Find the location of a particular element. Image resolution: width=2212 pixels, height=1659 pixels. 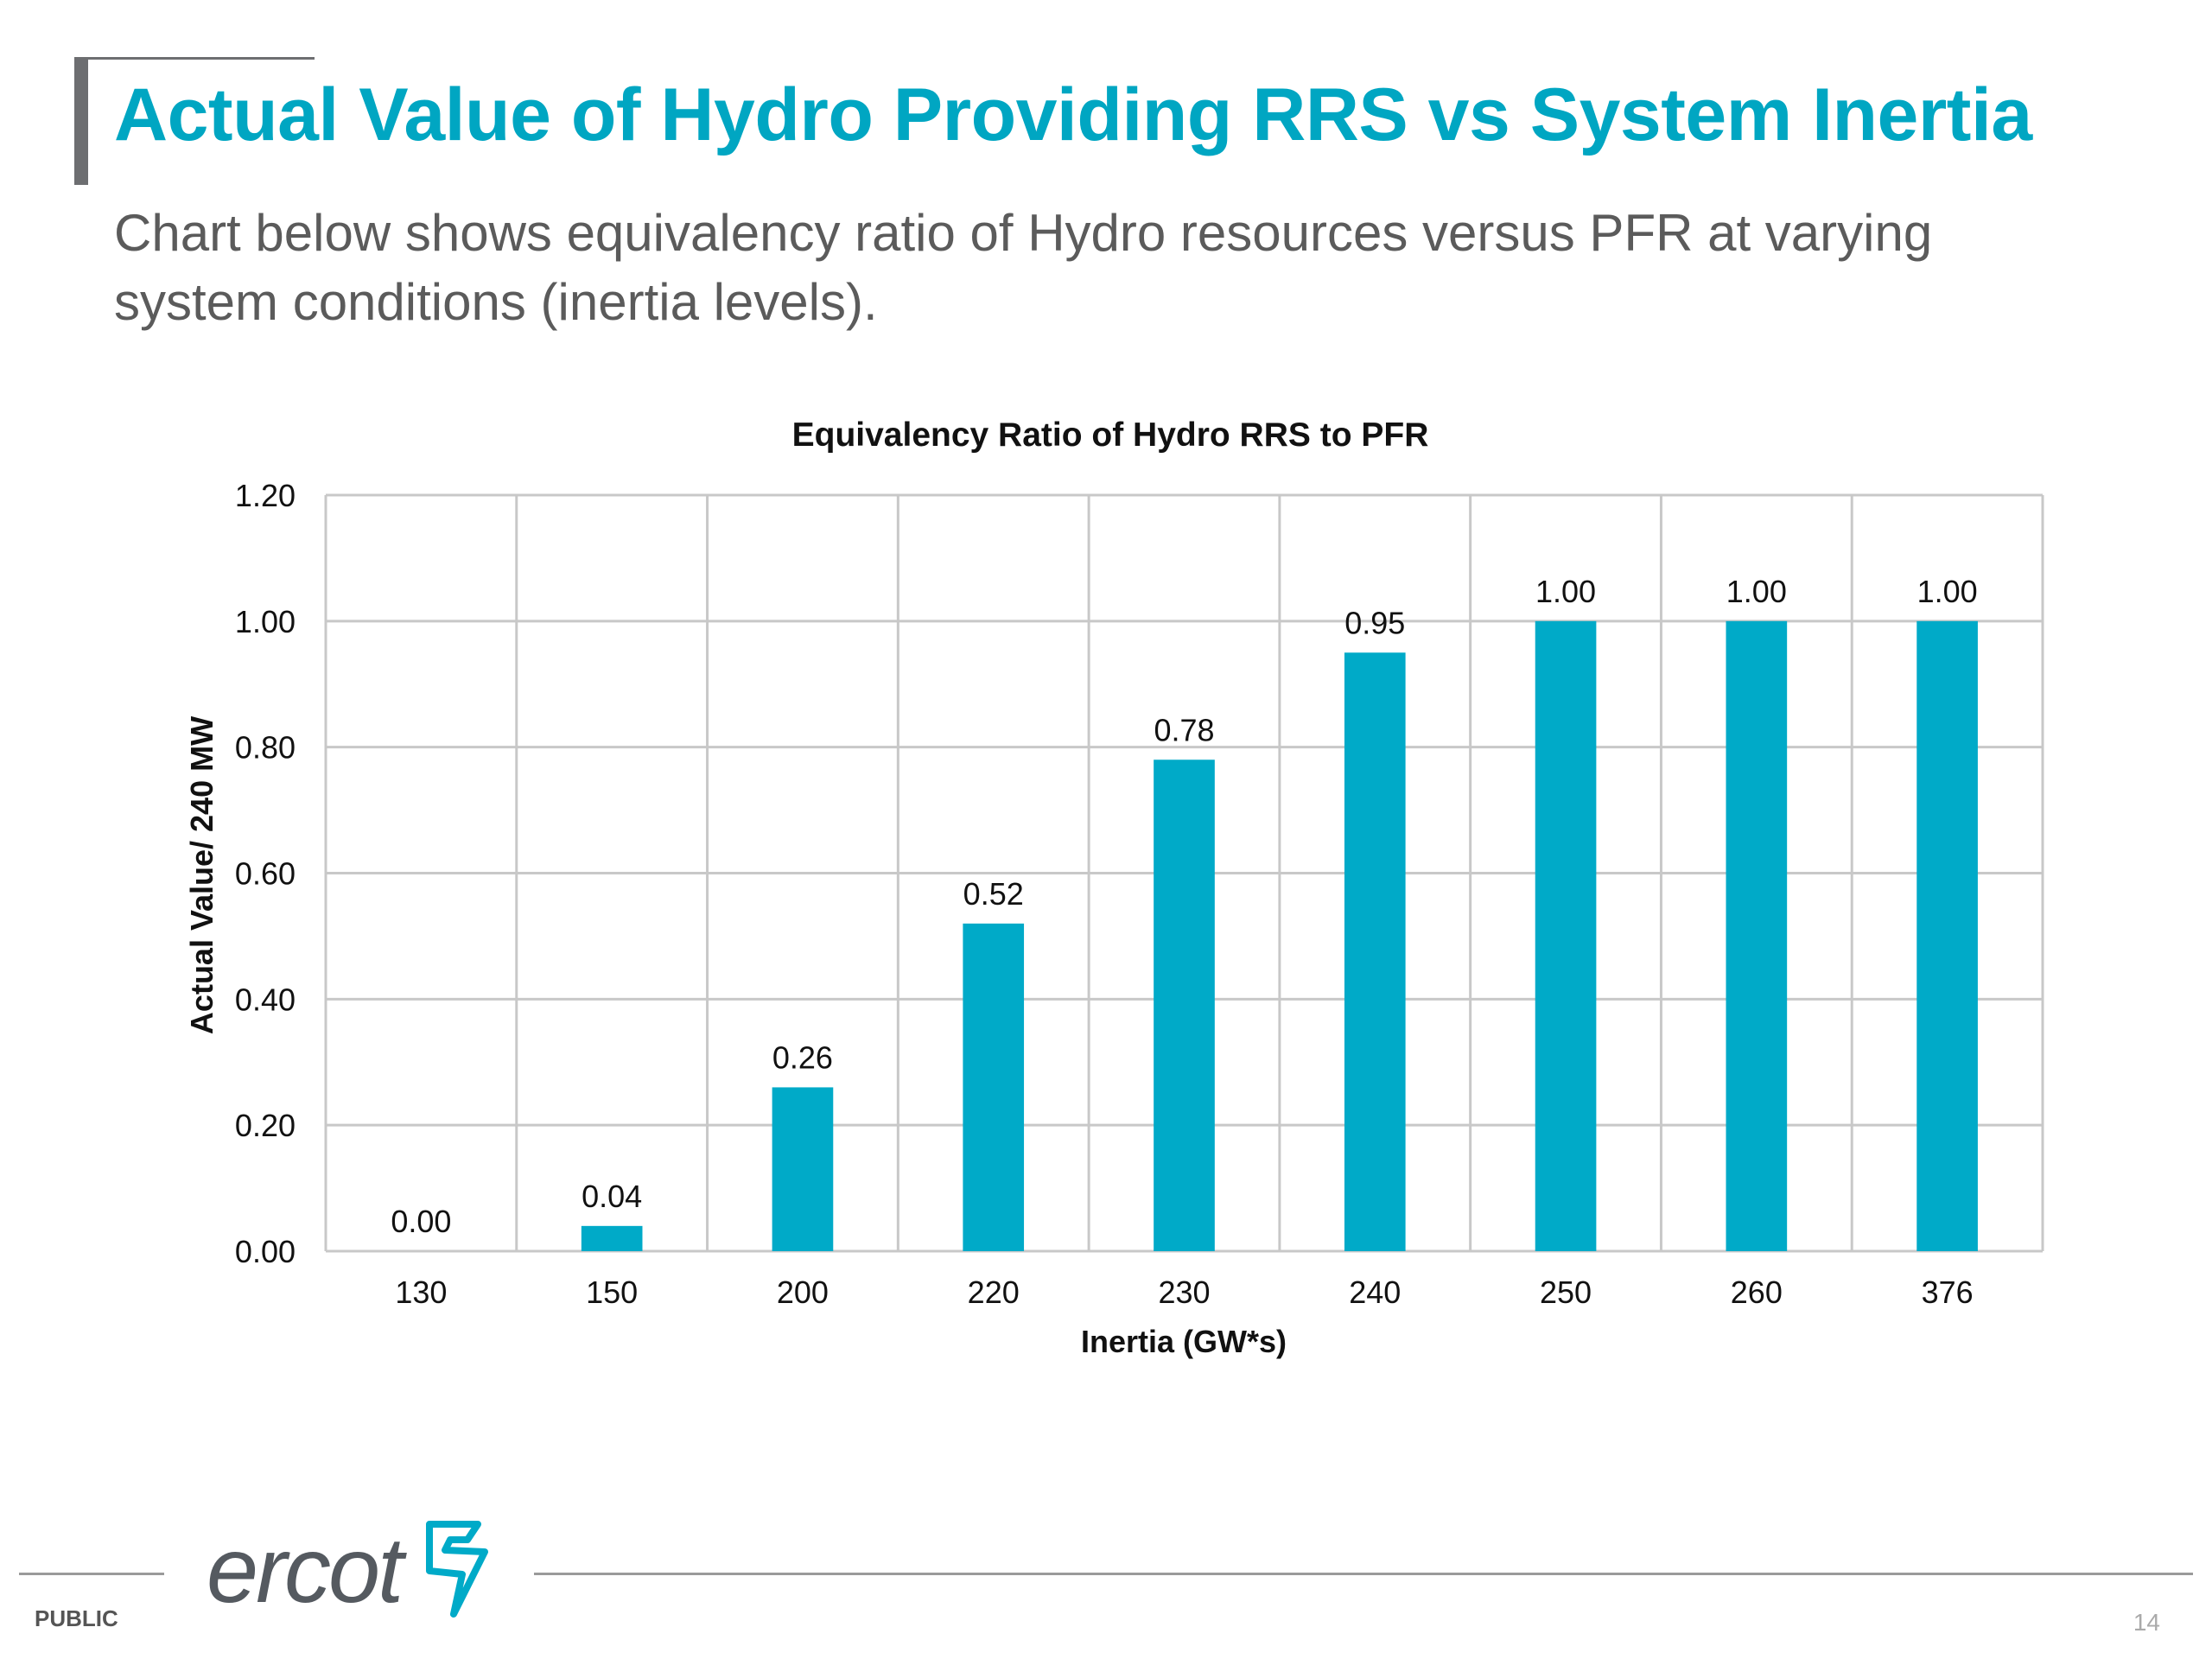

x-axis-ticks: 130 150 200 220 230 240 250 260 376 is located at coordinates (1184, 1292).